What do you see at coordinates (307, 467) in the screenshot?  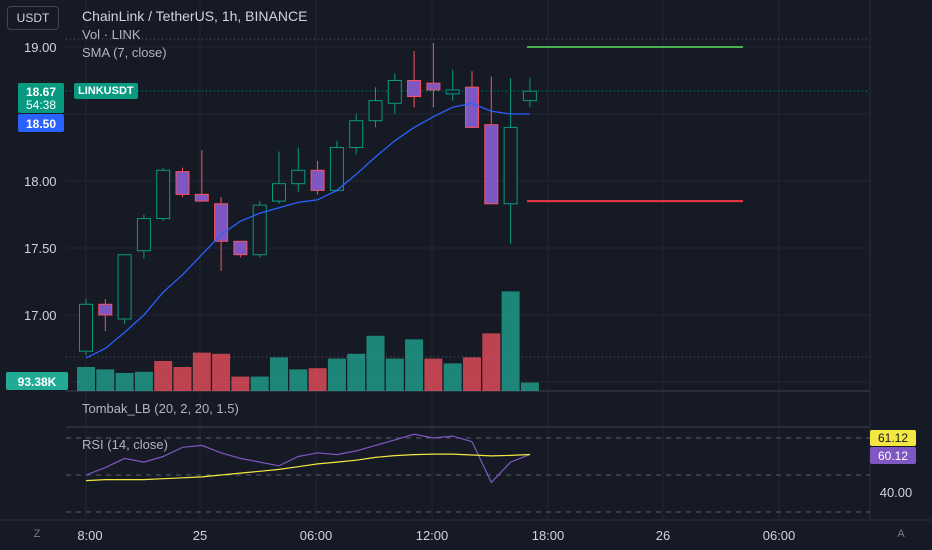 I see `rsi-ma-line` at bounding box center [307, 467].